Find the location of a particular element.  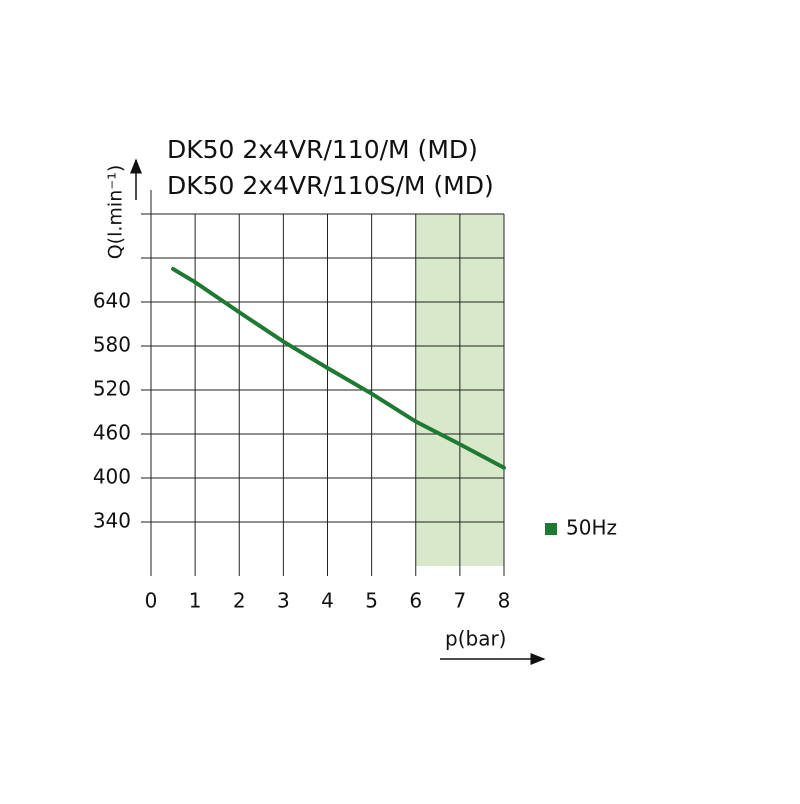

chart-title: DK50 2x4VR/110S/M (MD) is located at coordinates (330, 185).